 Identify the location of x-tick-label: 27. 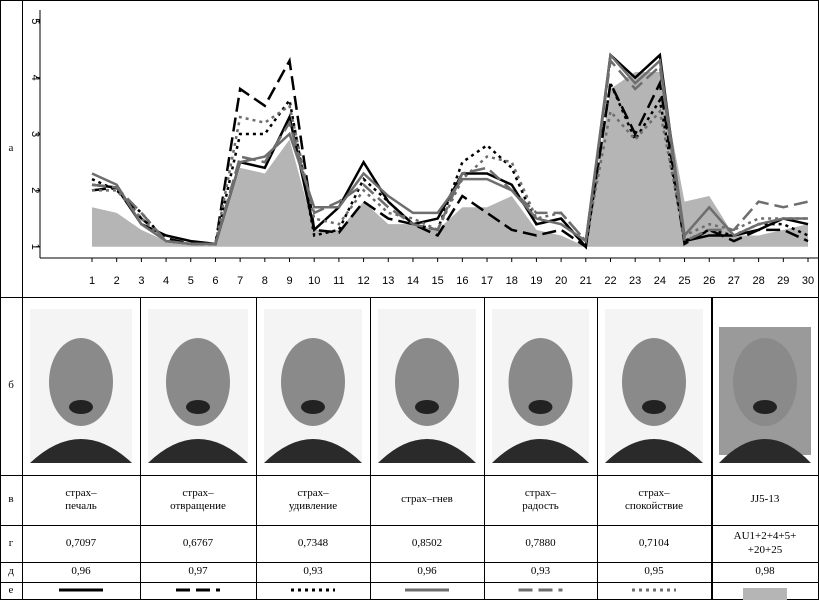
(734, 281).